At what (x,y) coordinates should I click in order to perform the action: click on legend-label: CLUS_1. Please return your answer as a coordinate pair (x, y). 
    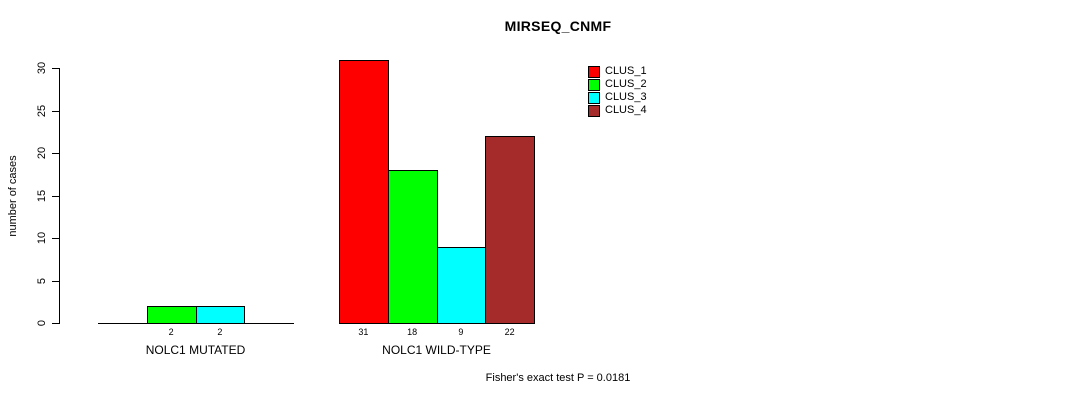
    Looking at the image, I should click on (626, 71).